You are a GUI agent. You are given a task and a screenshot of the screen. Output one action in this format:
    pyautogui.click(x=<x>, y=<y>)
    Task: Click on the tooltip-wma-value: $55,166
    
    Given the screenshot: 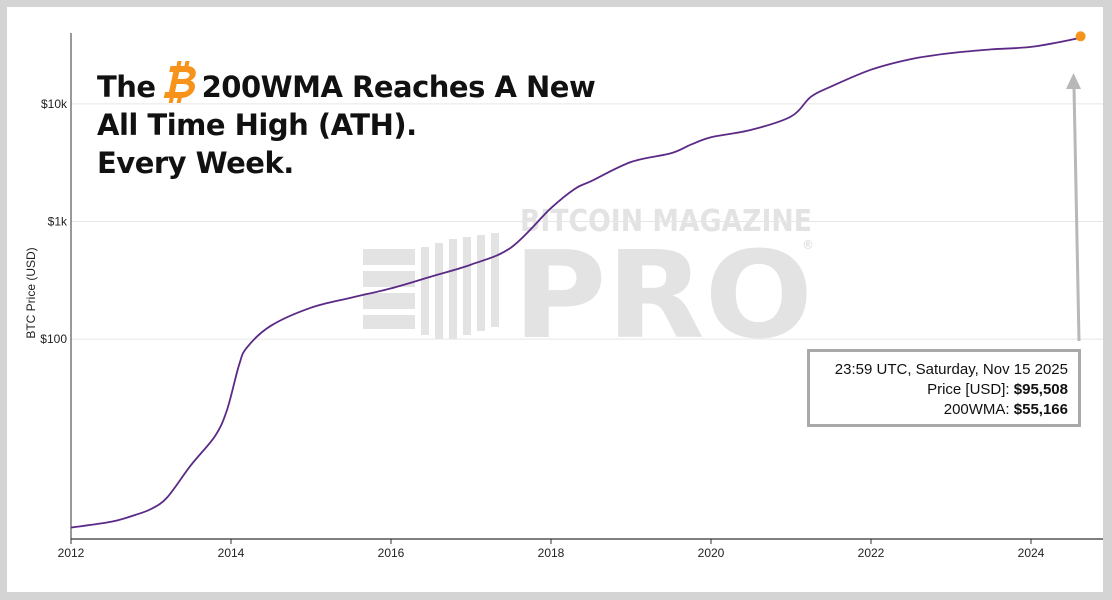 What is the action you would take?
    pyautogui.click(x=1040, y=409)
    